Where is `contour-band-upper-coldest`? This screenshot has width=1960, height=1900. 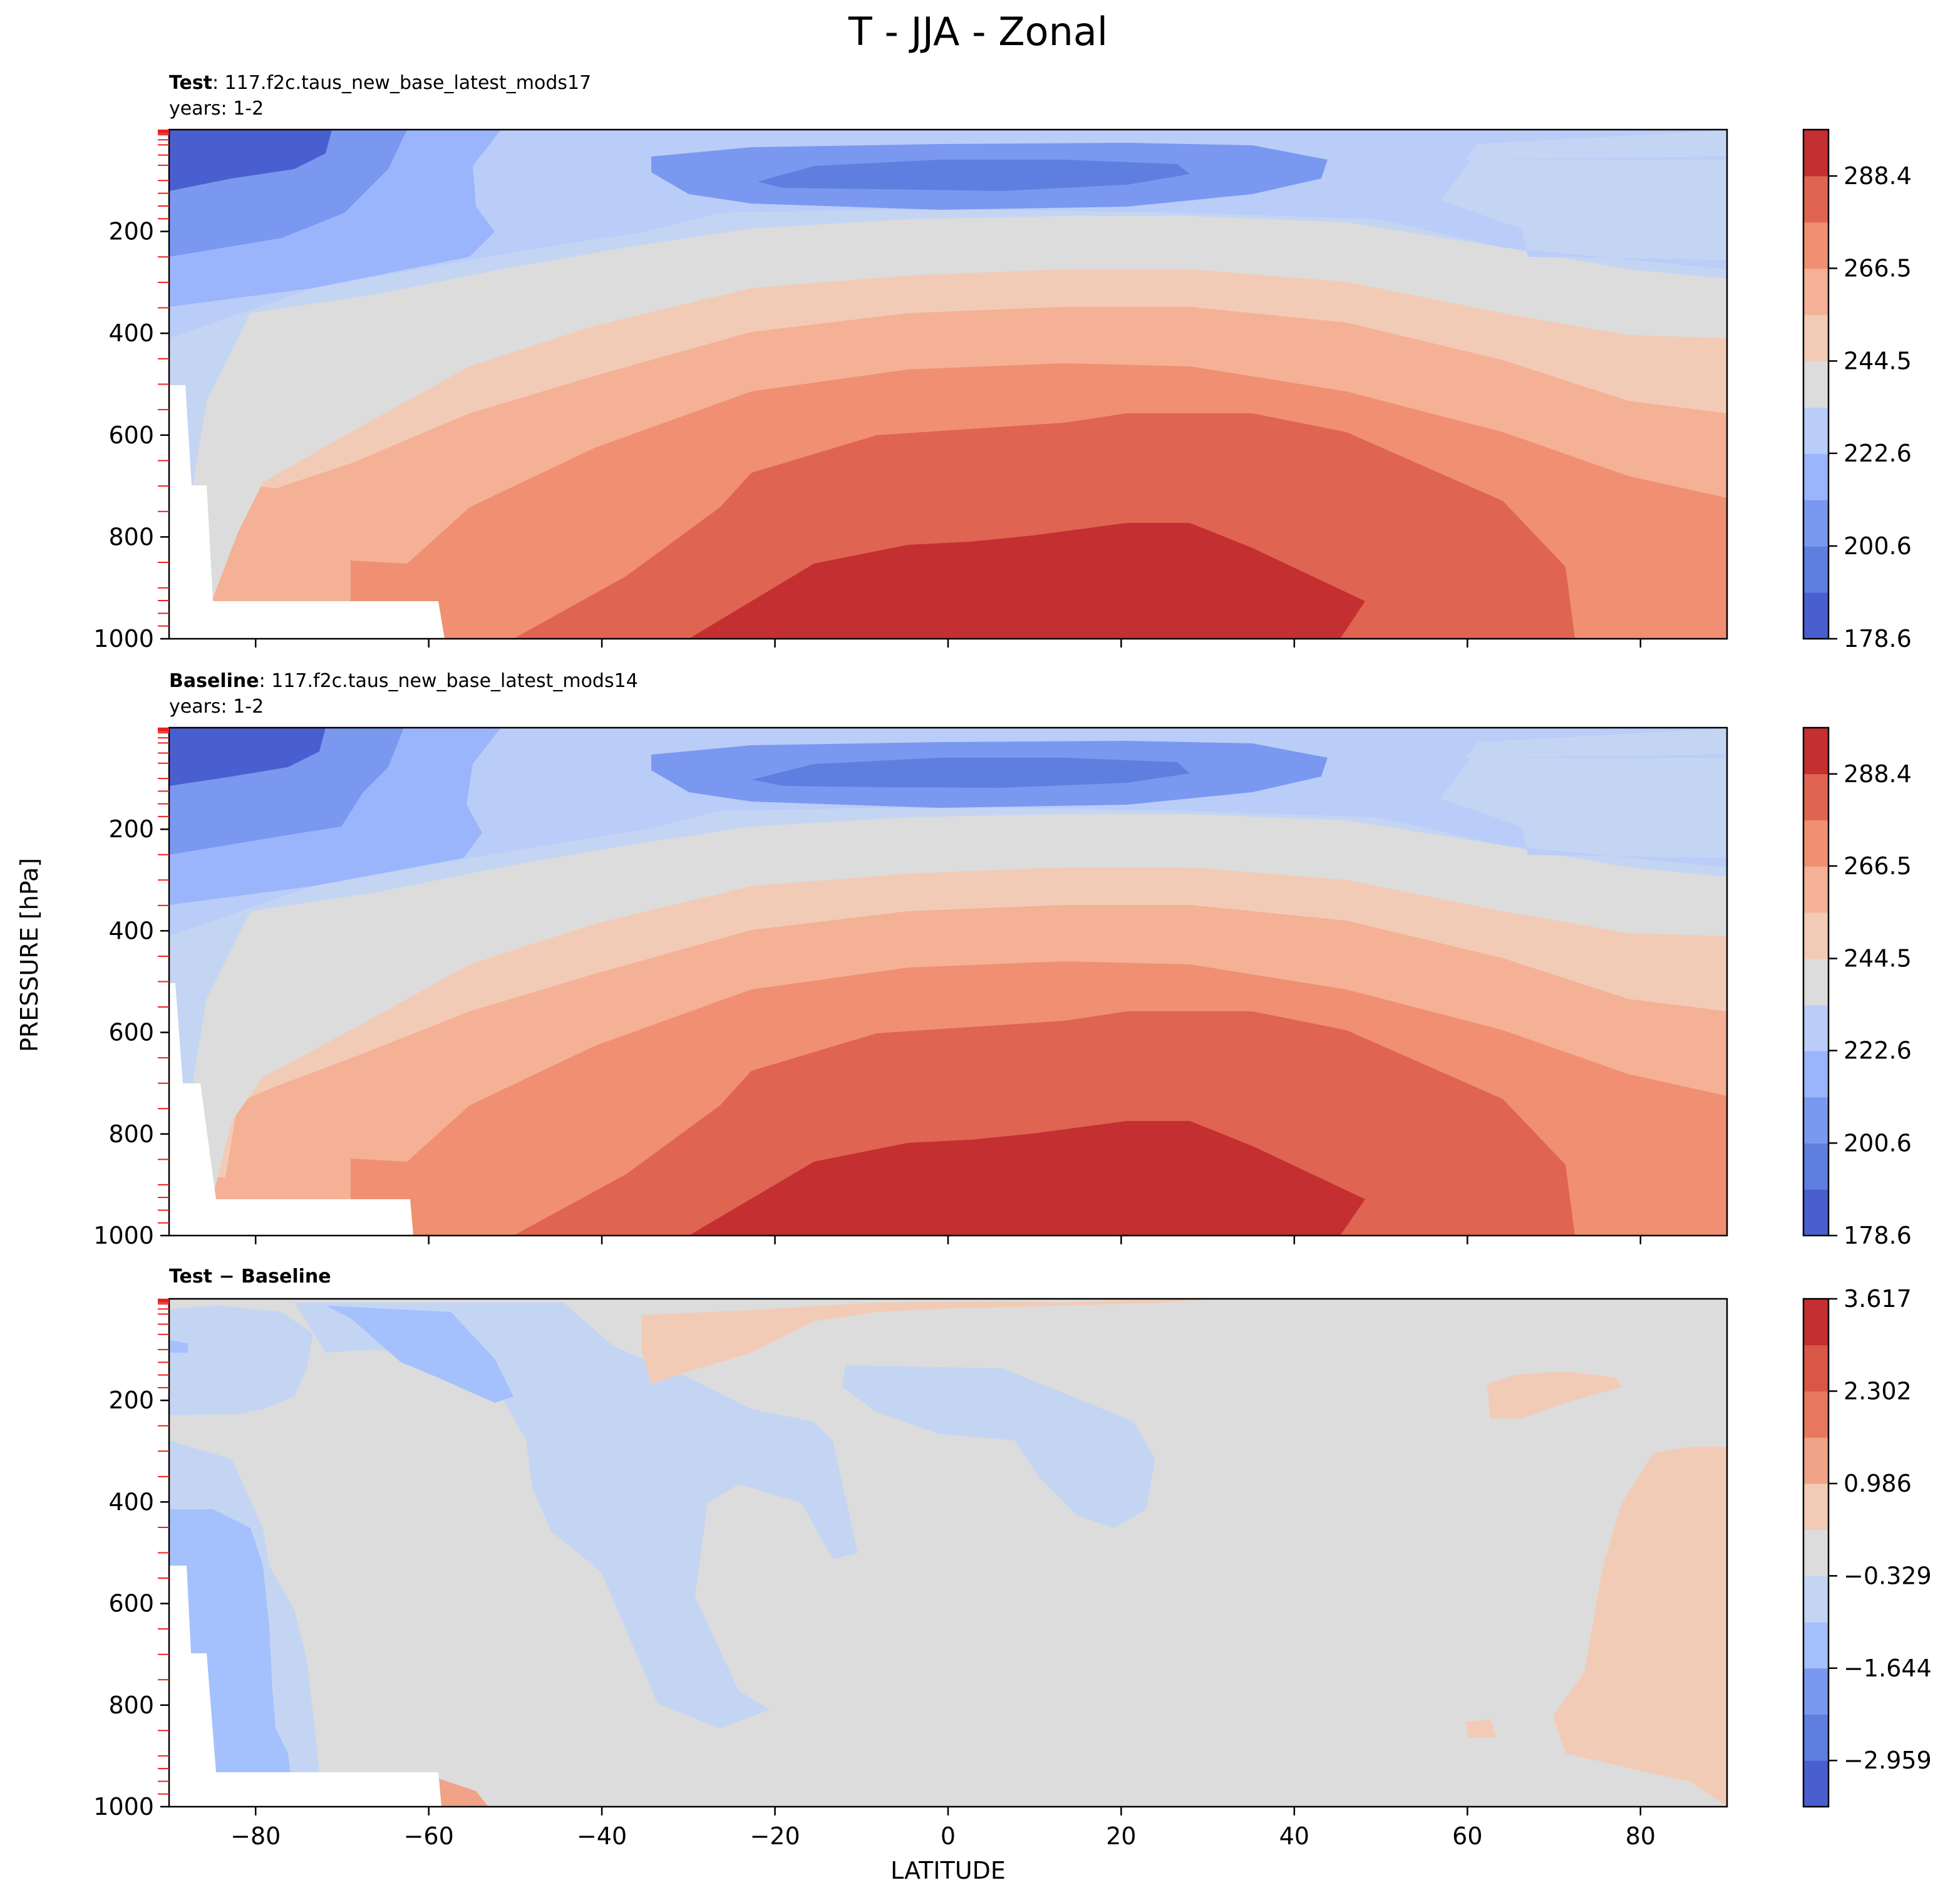 contour-band-upper-coldest is located at coordinates (974, 175).